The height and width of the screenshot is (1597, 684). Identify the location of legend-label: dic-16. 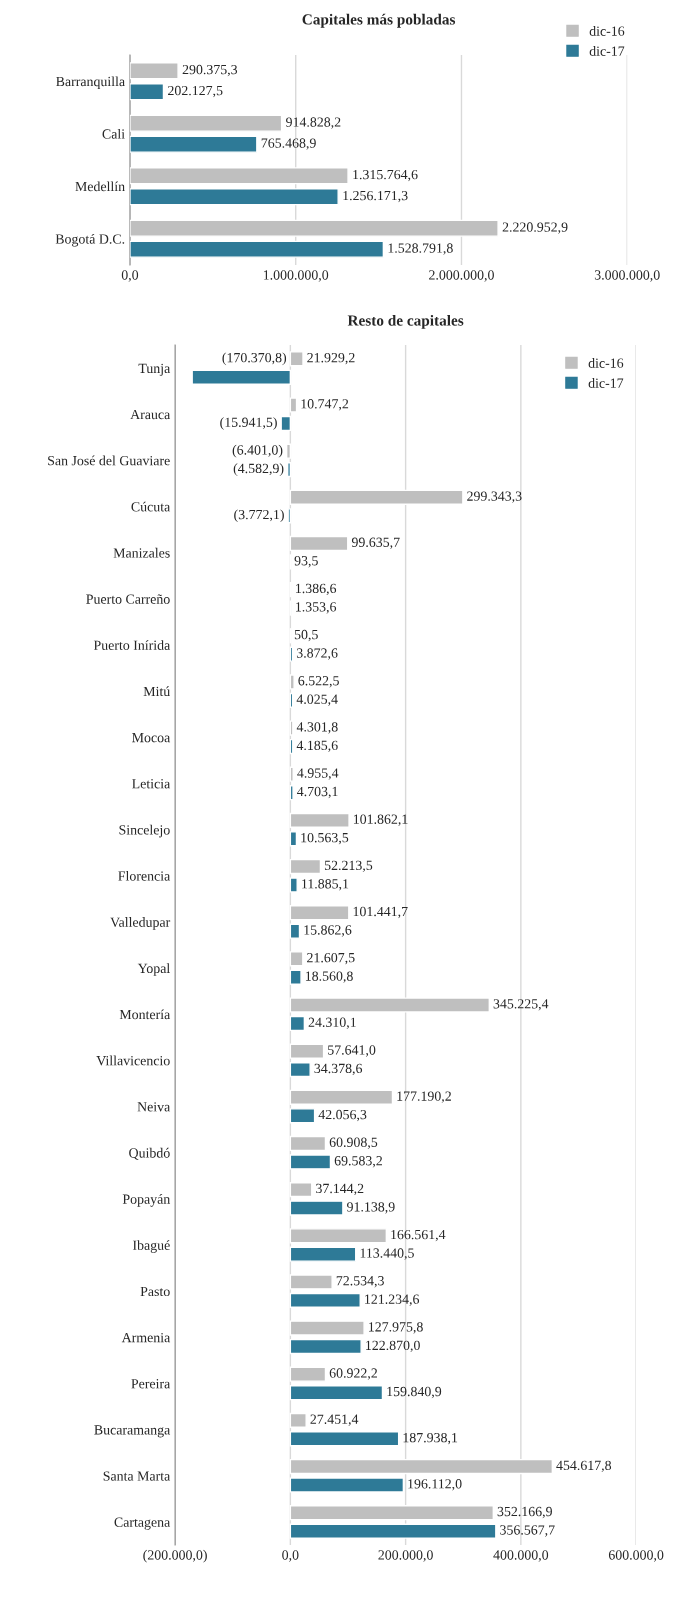
(607, 31).